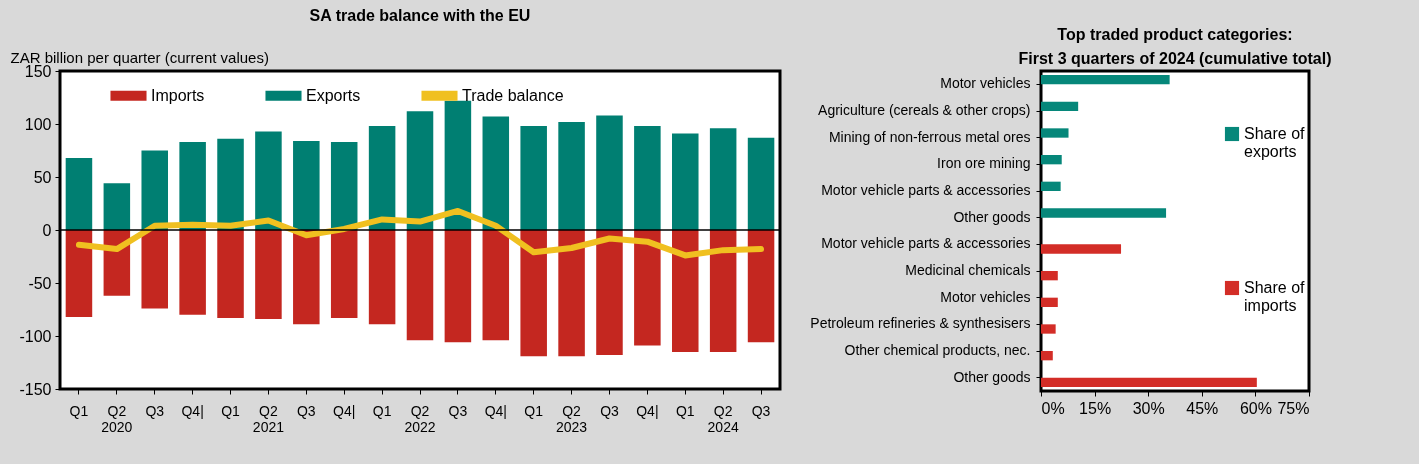 This screenshot has height=464, width=1419. I want to click on x-tick-label: 45%, so click(1202, 408).